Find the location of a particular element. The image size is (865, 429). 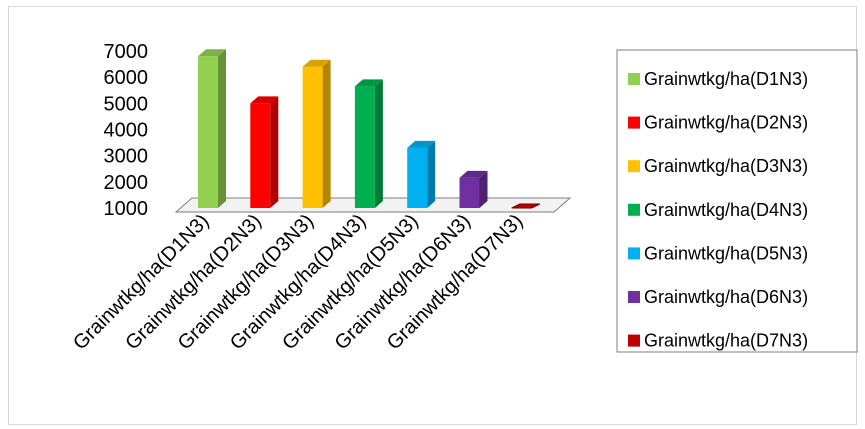

legend-item: Grainwtkg/ha(D3N3) is located at coordinates (718, 166).